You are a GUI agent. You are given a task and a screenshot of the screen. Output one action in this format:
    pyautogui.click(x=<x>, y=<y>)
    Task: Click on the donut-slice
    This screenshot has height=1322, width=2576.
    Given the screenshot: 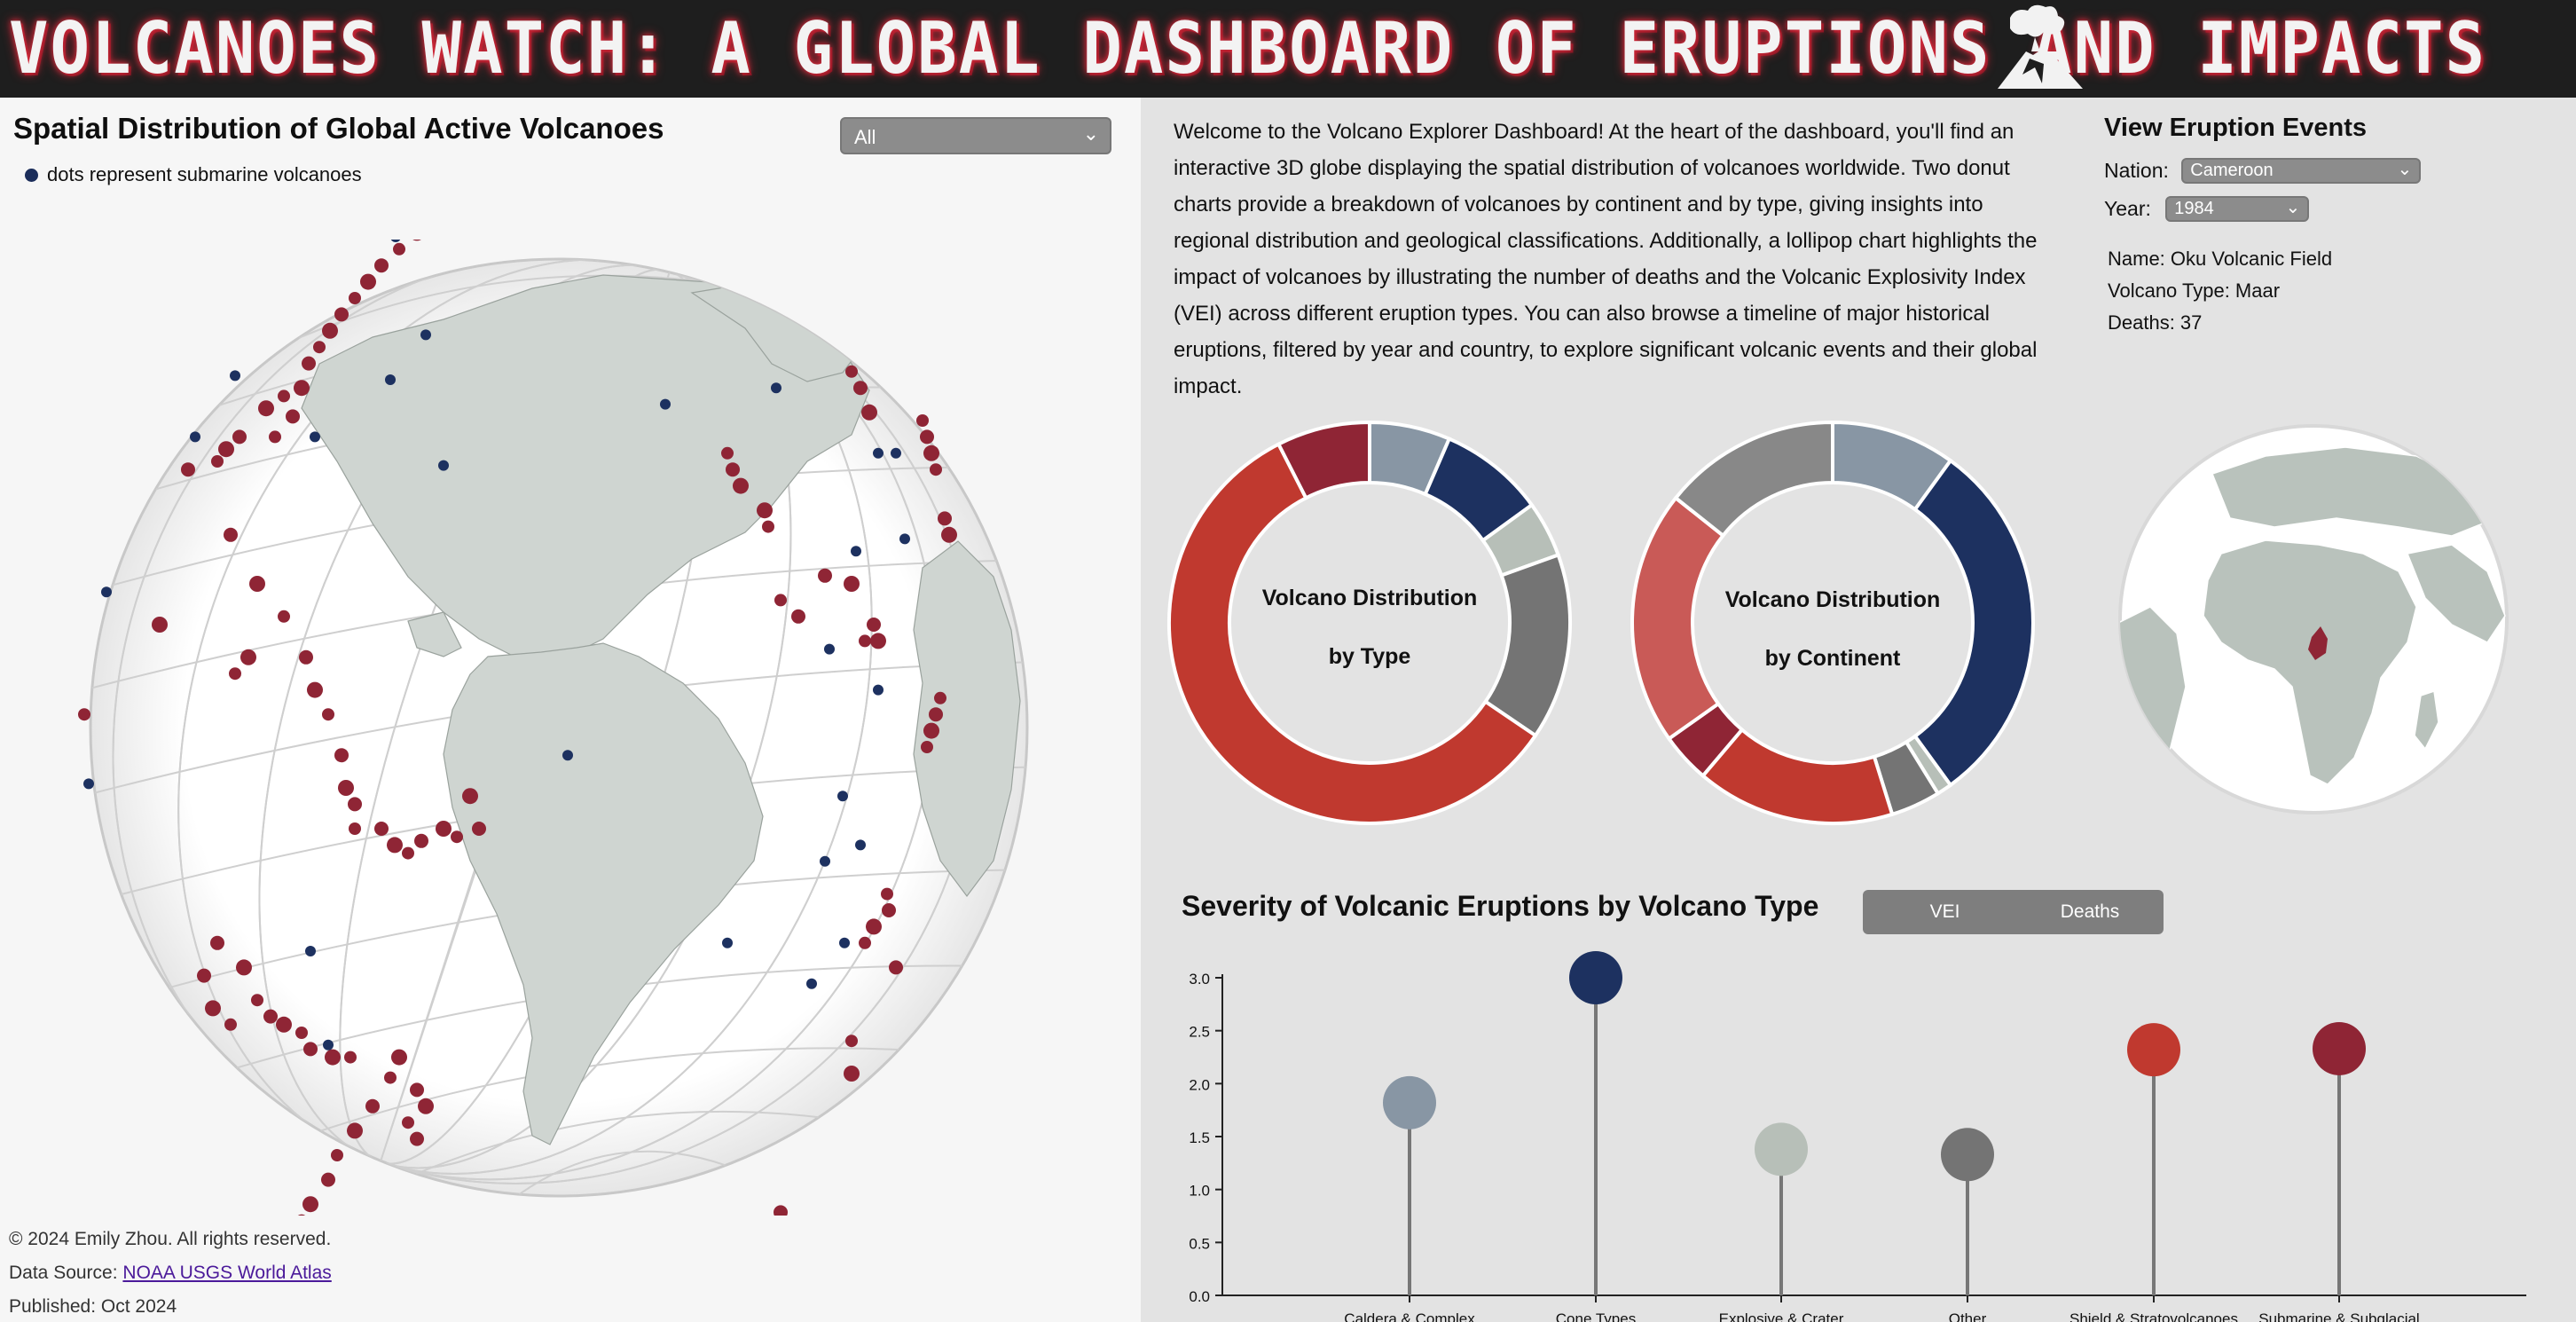 What is the action you would take?
    pyautogui.click(x=1323, y=460)
    